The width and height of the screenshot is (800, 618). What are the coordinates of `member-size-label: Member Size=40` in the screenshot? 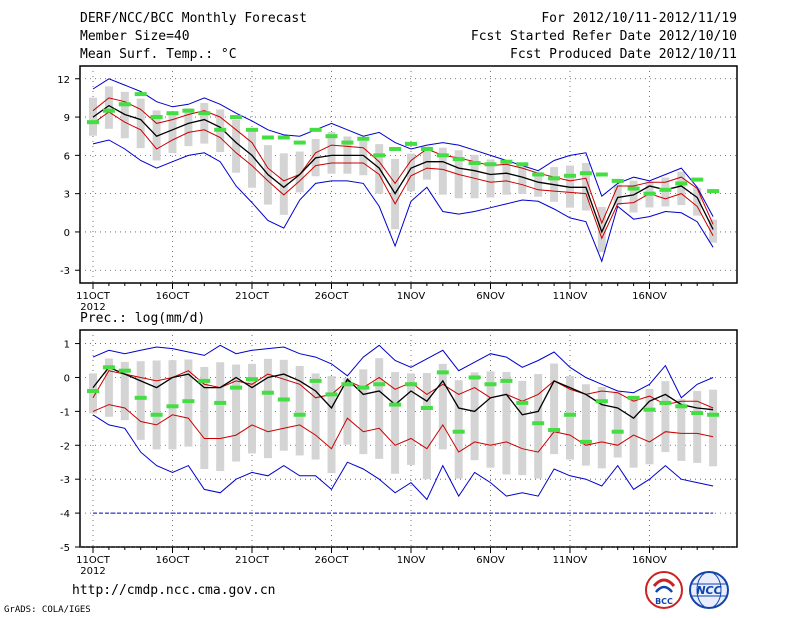 It's located at (135, 36).